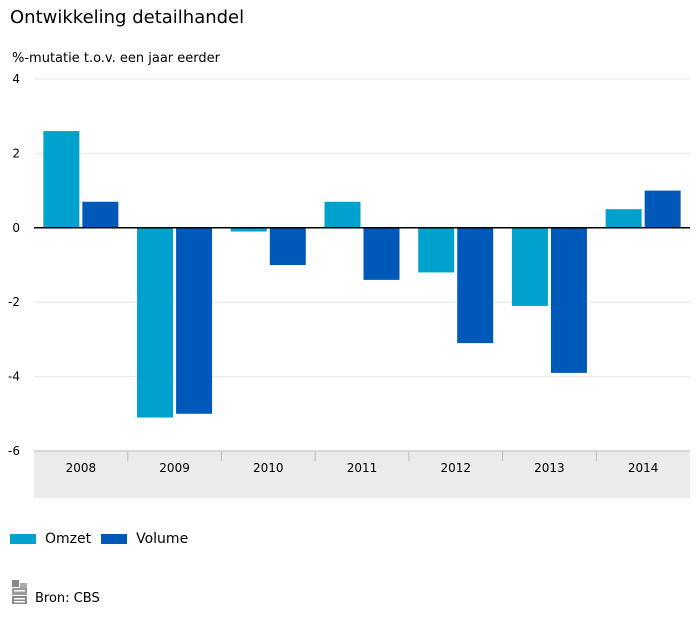 This screenshot has height=628, width=700. What do you see at coordinates (114, 539) in the screenshot?
I see `legend-swatch-volume` at bounding box center [114, 539].